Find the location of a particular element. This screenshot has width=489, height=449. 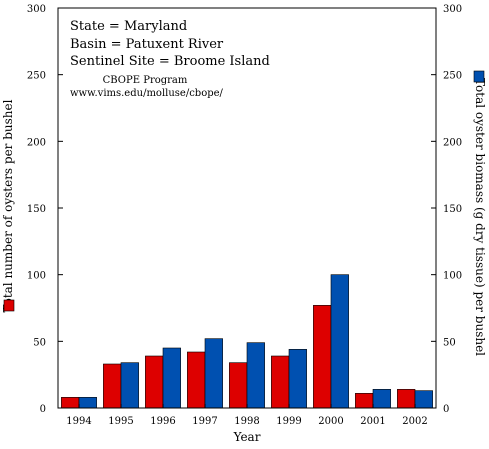

bar-count-2001 is located at coordinates (364, 401).